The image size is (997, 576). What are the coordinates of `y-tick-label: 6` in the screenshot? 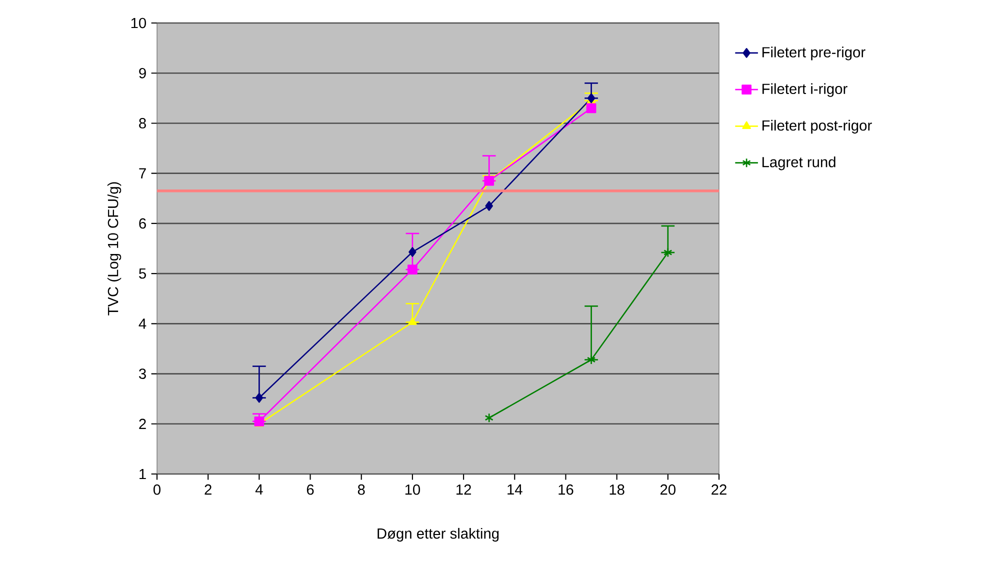 It's located at (142, 223).